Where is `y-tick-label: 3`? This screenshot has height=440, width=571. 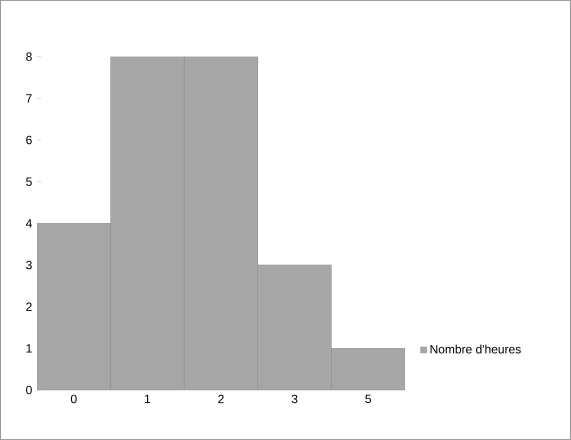 y-tick-label: 3 is located at coordinates (29, 265).